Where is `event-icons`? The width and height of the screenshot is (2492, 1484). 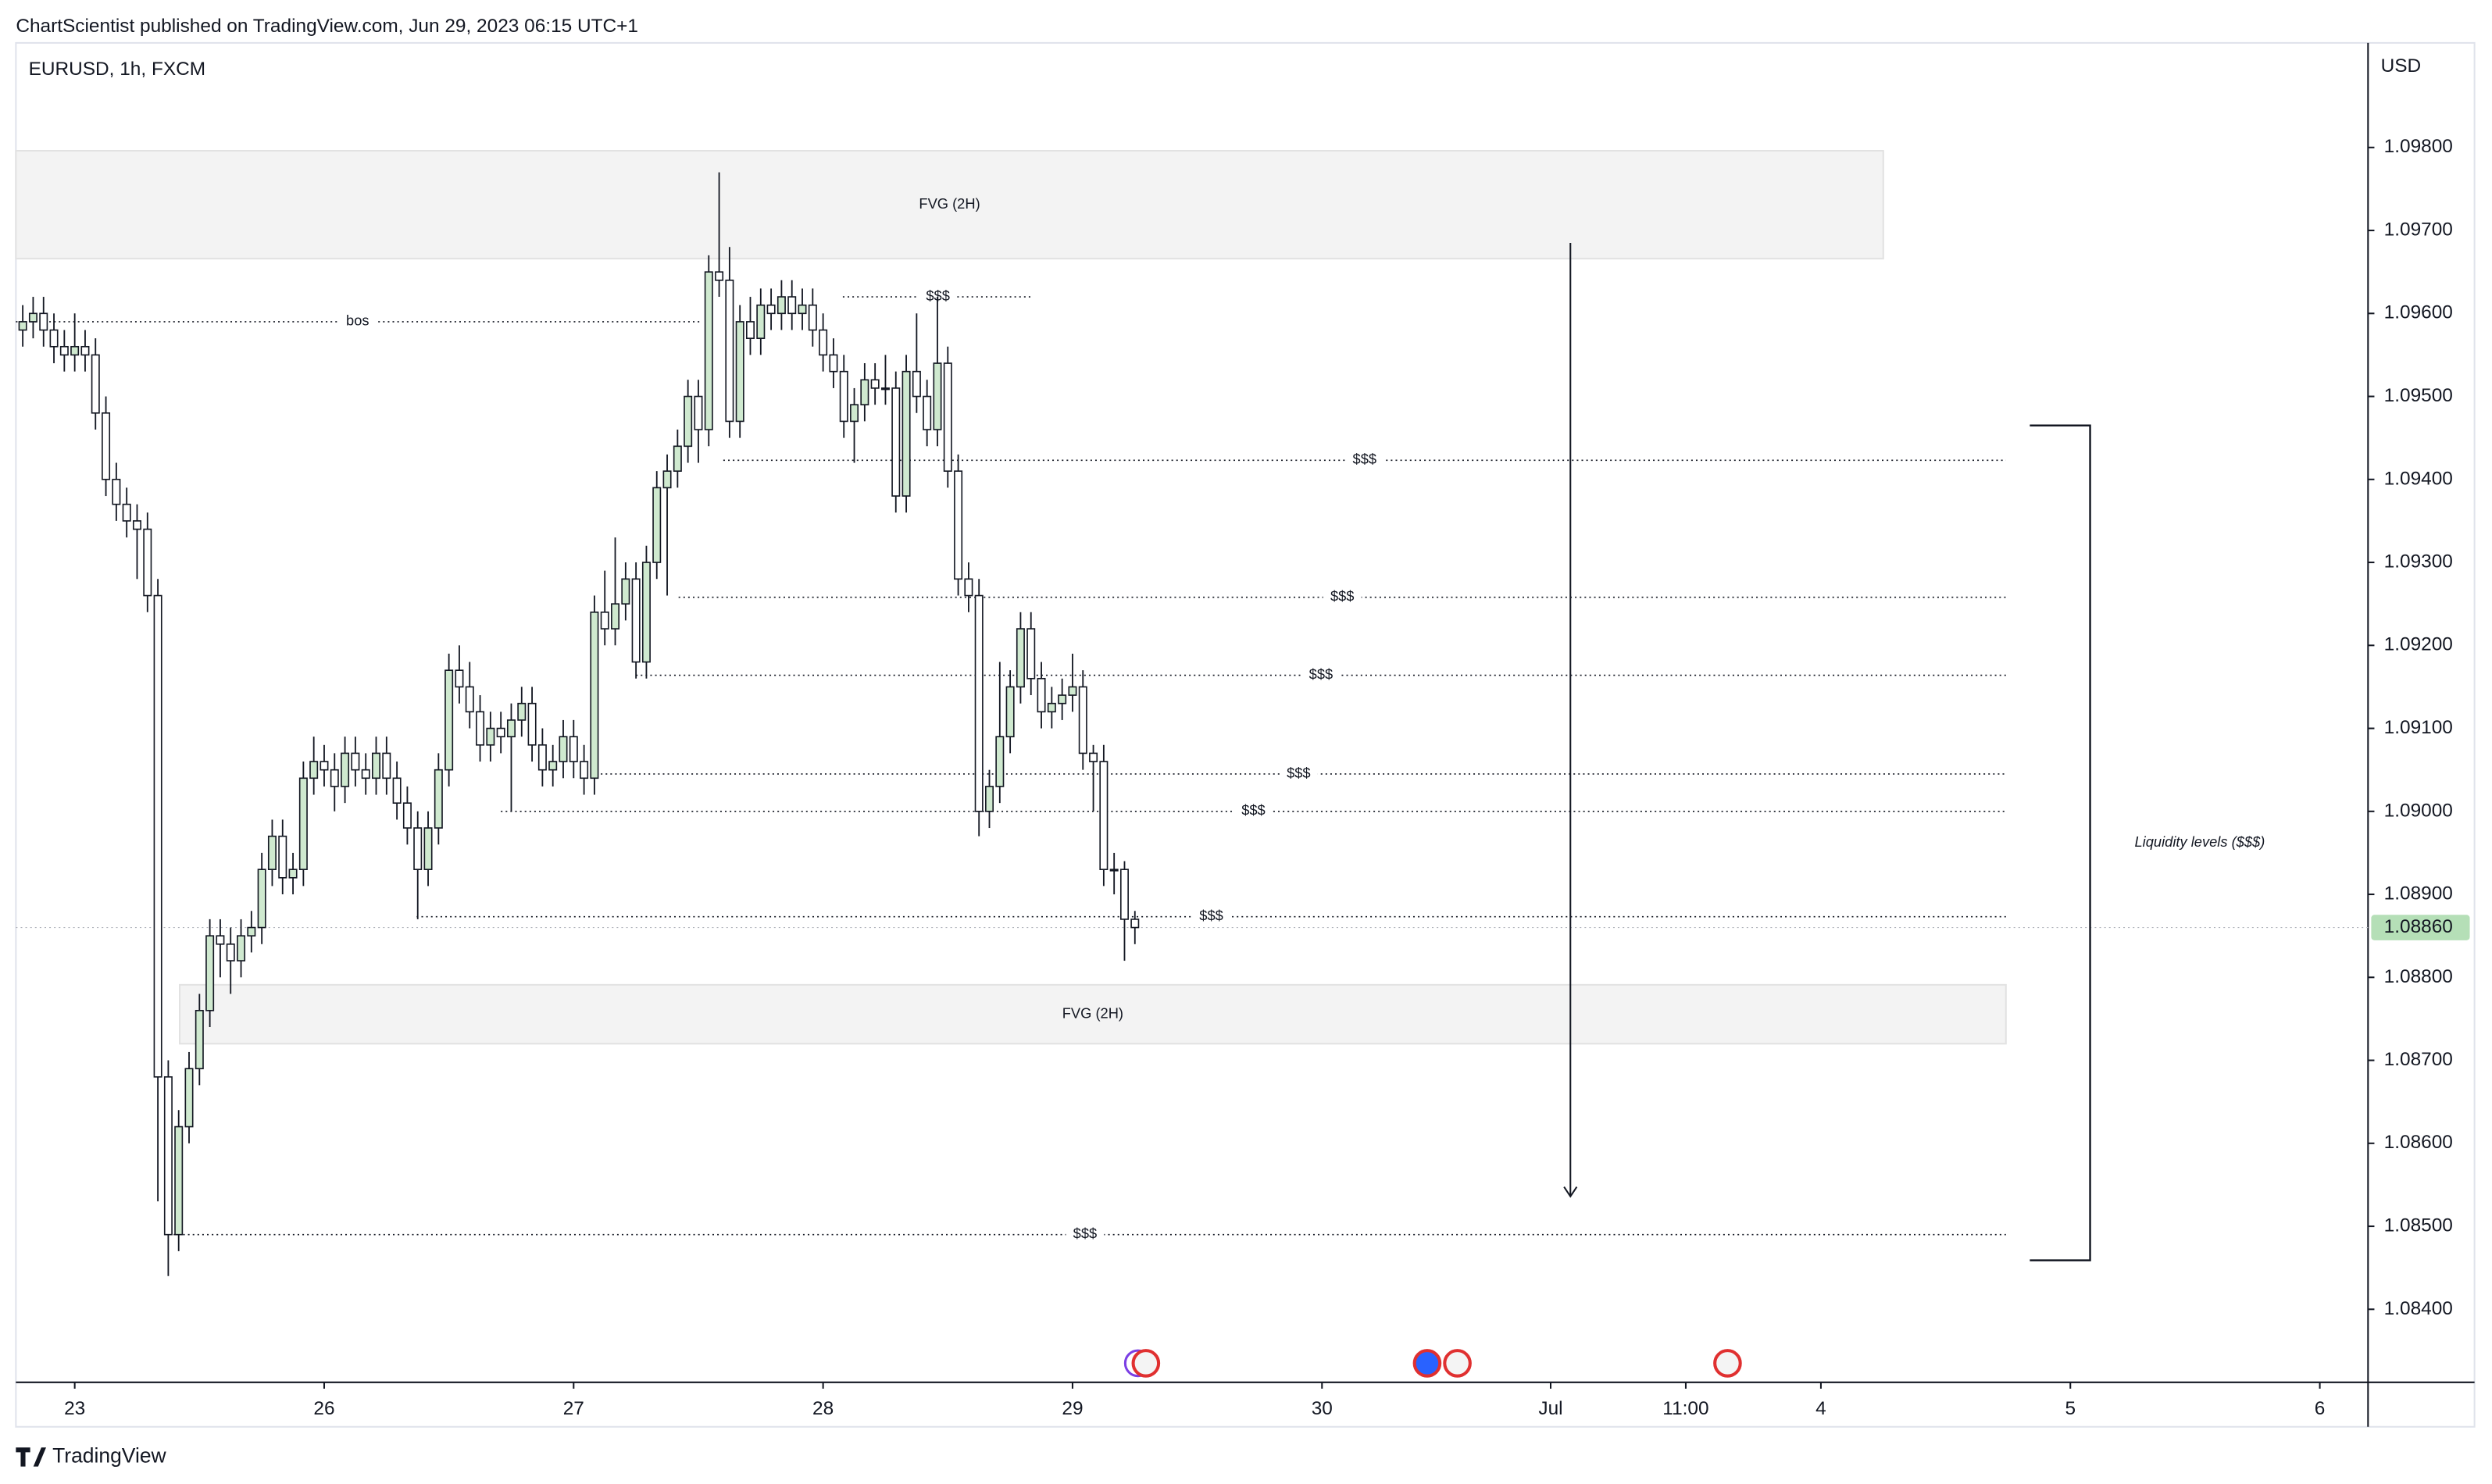
event-icons is located at coordinates (1432, 1363).